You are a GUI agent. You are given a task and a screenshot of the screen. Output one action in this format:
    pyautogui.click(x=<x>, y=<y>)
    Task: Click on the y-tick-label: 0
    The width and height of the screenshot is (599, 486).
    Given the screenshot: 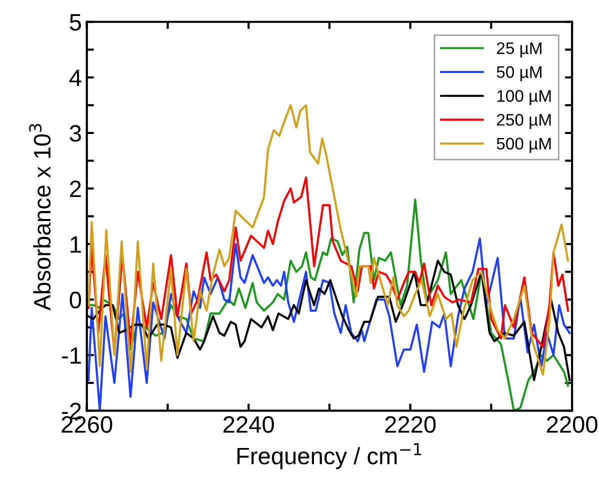 What is the action you would take?
    pyautogui.click(x=76, y=300)
    